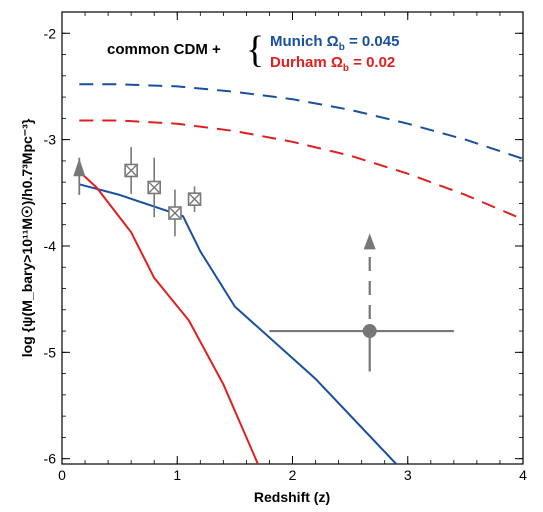 The height and width of the screenshot is (512, 543). Describe the element at coordinates (306, 62) in the screenshot. I see `annotation-durham-label: Durham Ω` at that location.